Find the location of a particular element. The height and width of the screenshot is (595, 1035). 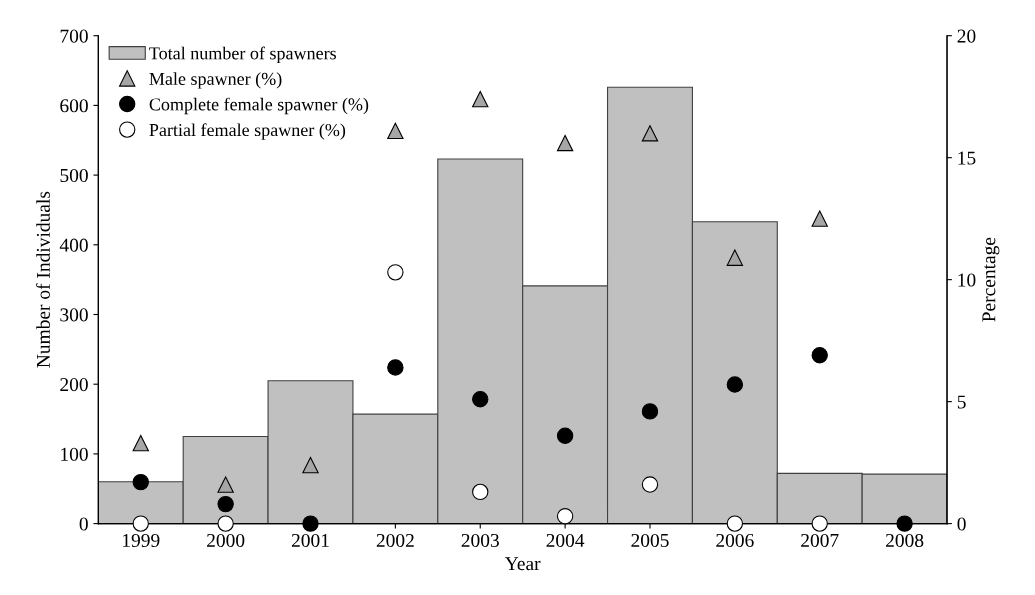

y-tick-label: 600 is located at coordinates (74, 106).